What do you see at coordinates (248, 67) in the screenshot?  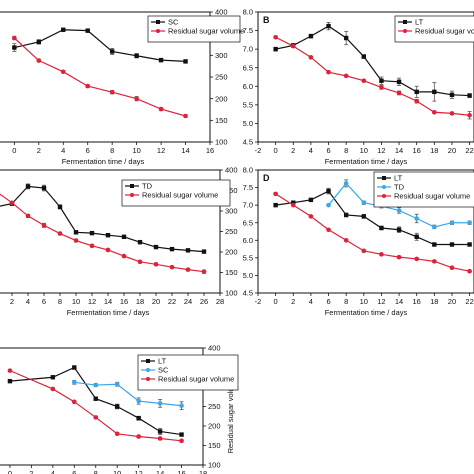 I see `y-tick-label: 6.5` at bounding box center [248, 67].